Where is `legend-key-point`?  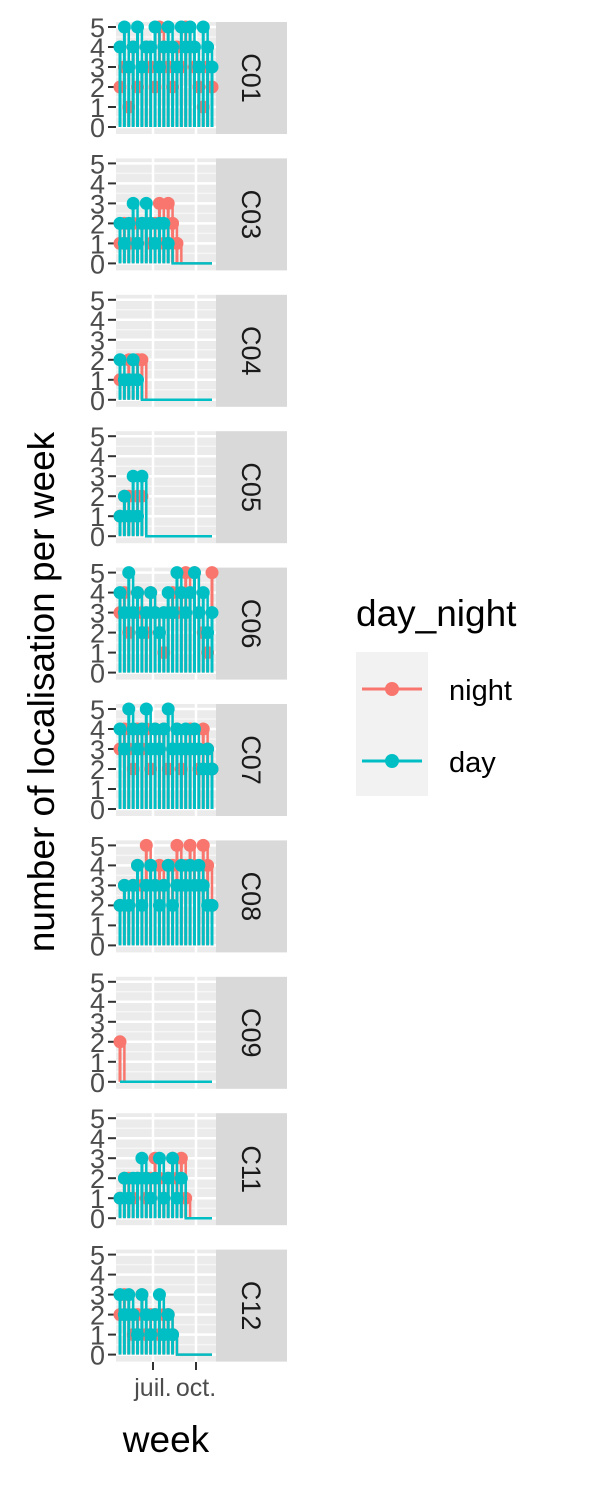
legend-key-point is located at coordinates (392, 761).